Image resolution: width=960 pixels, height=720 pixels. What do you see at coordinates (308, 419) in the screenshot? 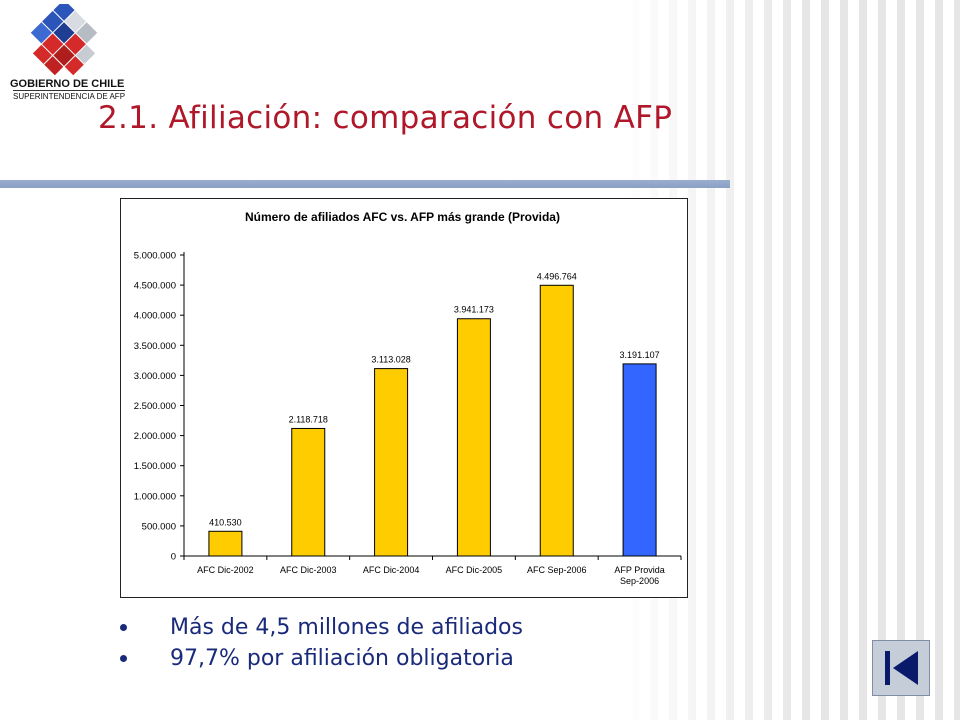
I see `bar-data-label: 2.118.718` at bounding box center [308, 419].